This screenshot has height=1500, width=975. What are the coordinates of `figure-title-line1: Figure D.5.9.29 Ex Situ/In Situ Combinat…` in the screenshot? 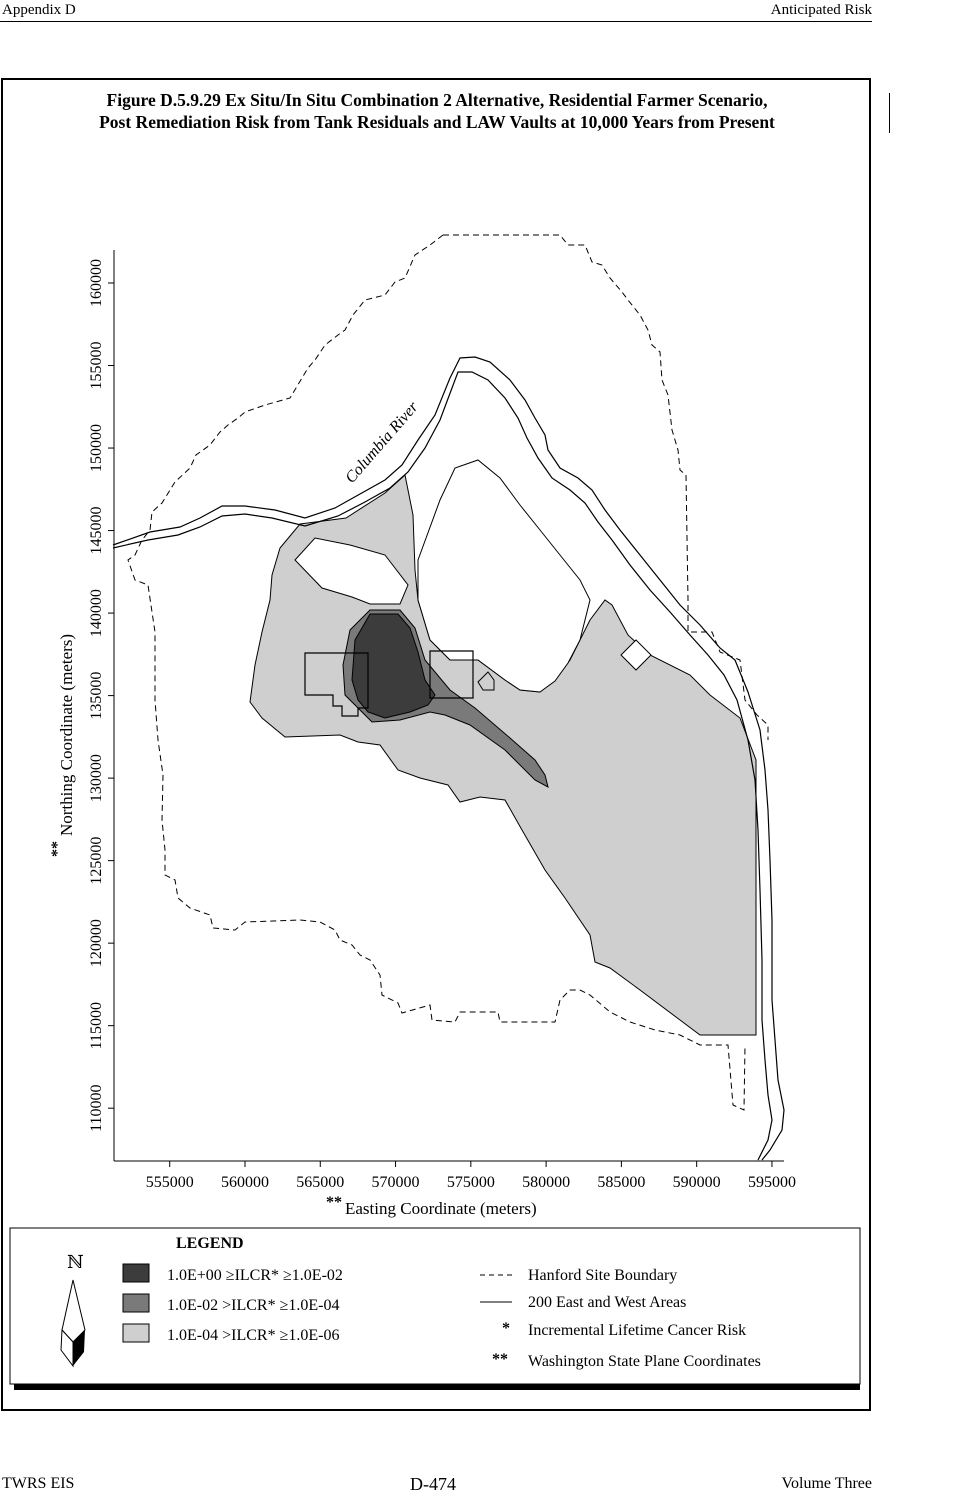 It's located at (437, 100).